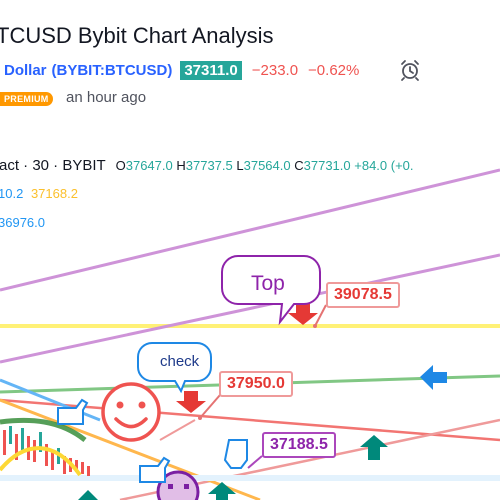 The height and width of the screenshot is (500, 500). I want to click on price-label-low: 37188.5, so click(299, 445).